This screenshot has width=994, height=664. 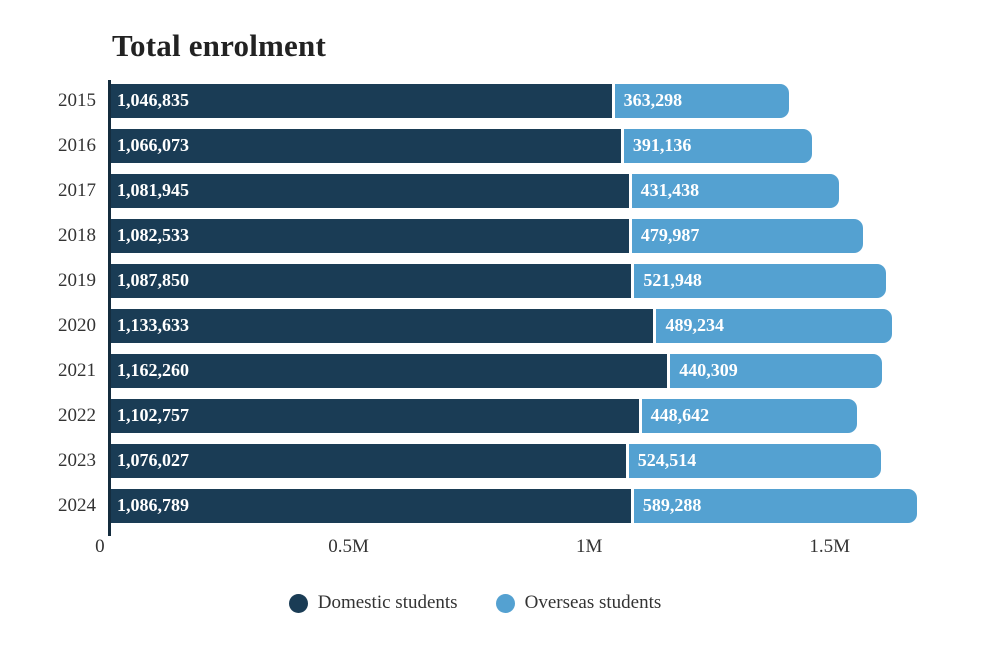 I want to click on bar-row: 2024 1,086,789 589,288, so click(x=475, y=505).